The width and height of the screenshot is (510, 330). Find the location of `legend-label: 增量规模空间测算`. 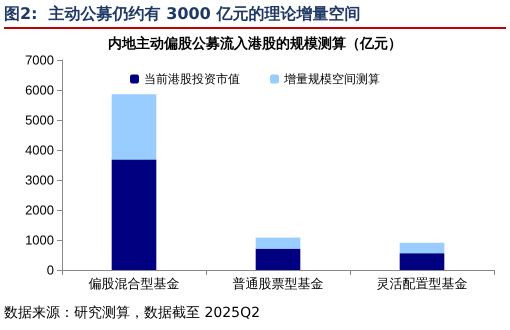

legend-label: 增量规模空间测算 is located at coordinates (331, 79).